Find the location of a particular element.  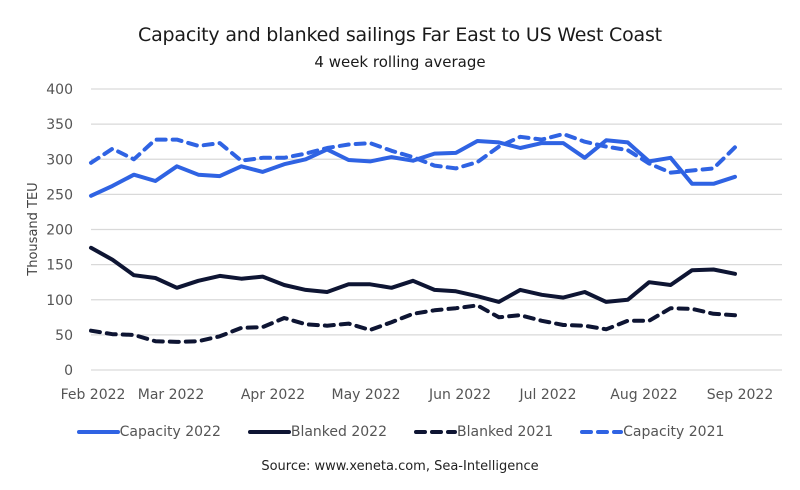

y-tick-label: 250 is located at coordinates (59, 195).